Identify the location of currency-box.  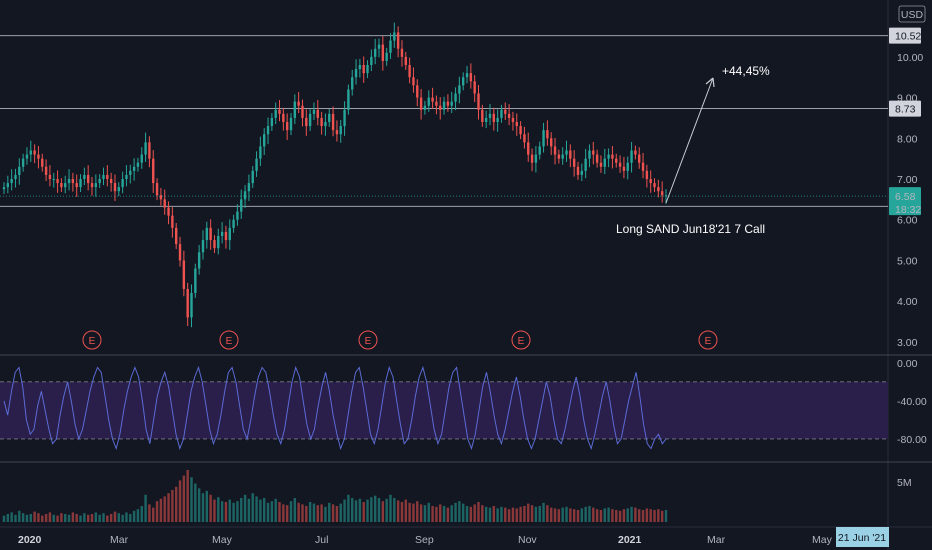
(912, 14).